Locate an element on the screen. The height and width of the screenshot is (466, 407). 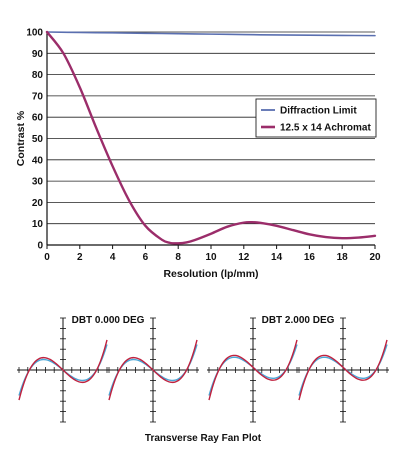
x-tick-label: 10 is located at coordinates (211, 257).